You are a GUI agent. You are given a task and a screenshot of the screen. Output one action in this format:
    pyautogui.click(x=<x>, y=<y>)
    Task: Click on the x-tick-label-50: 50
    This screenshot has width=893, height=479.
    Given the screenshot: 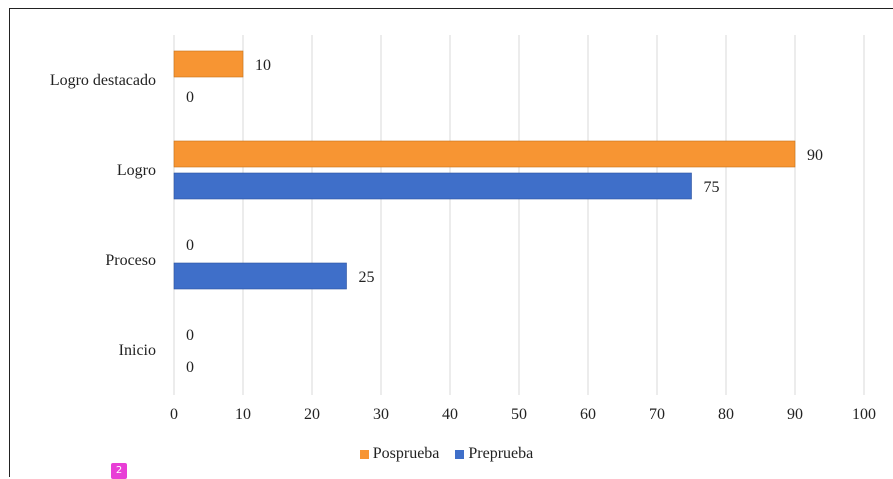 What is the action you would take?
    pyautogui.click(x=519, y=414)
    